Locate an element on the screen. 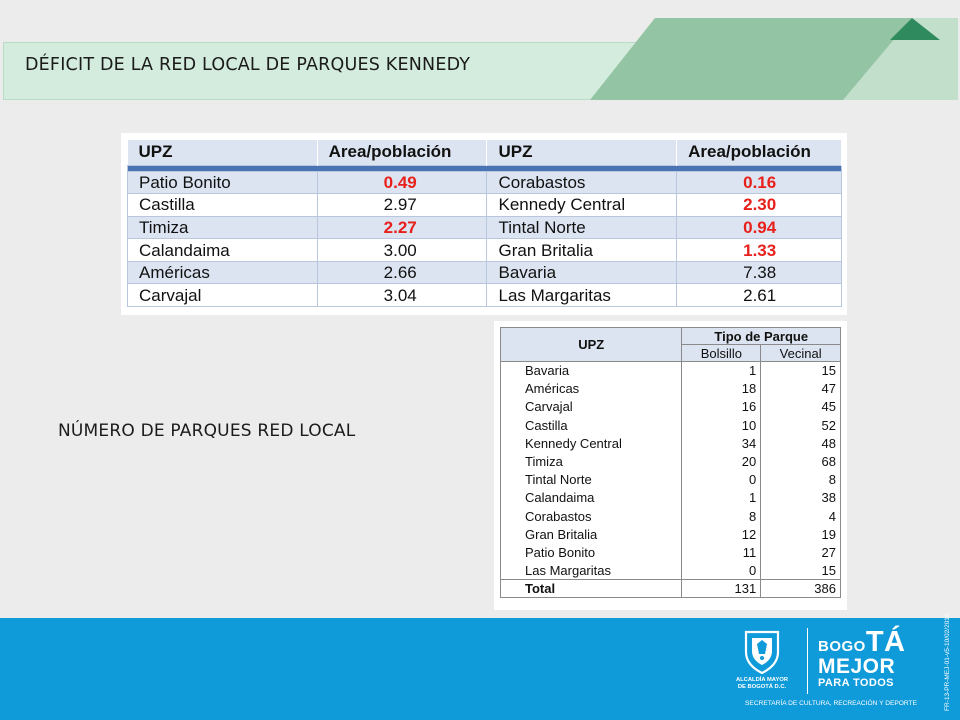  area-poblacion-cell: 3.00 is located at coordinates (402, 250).